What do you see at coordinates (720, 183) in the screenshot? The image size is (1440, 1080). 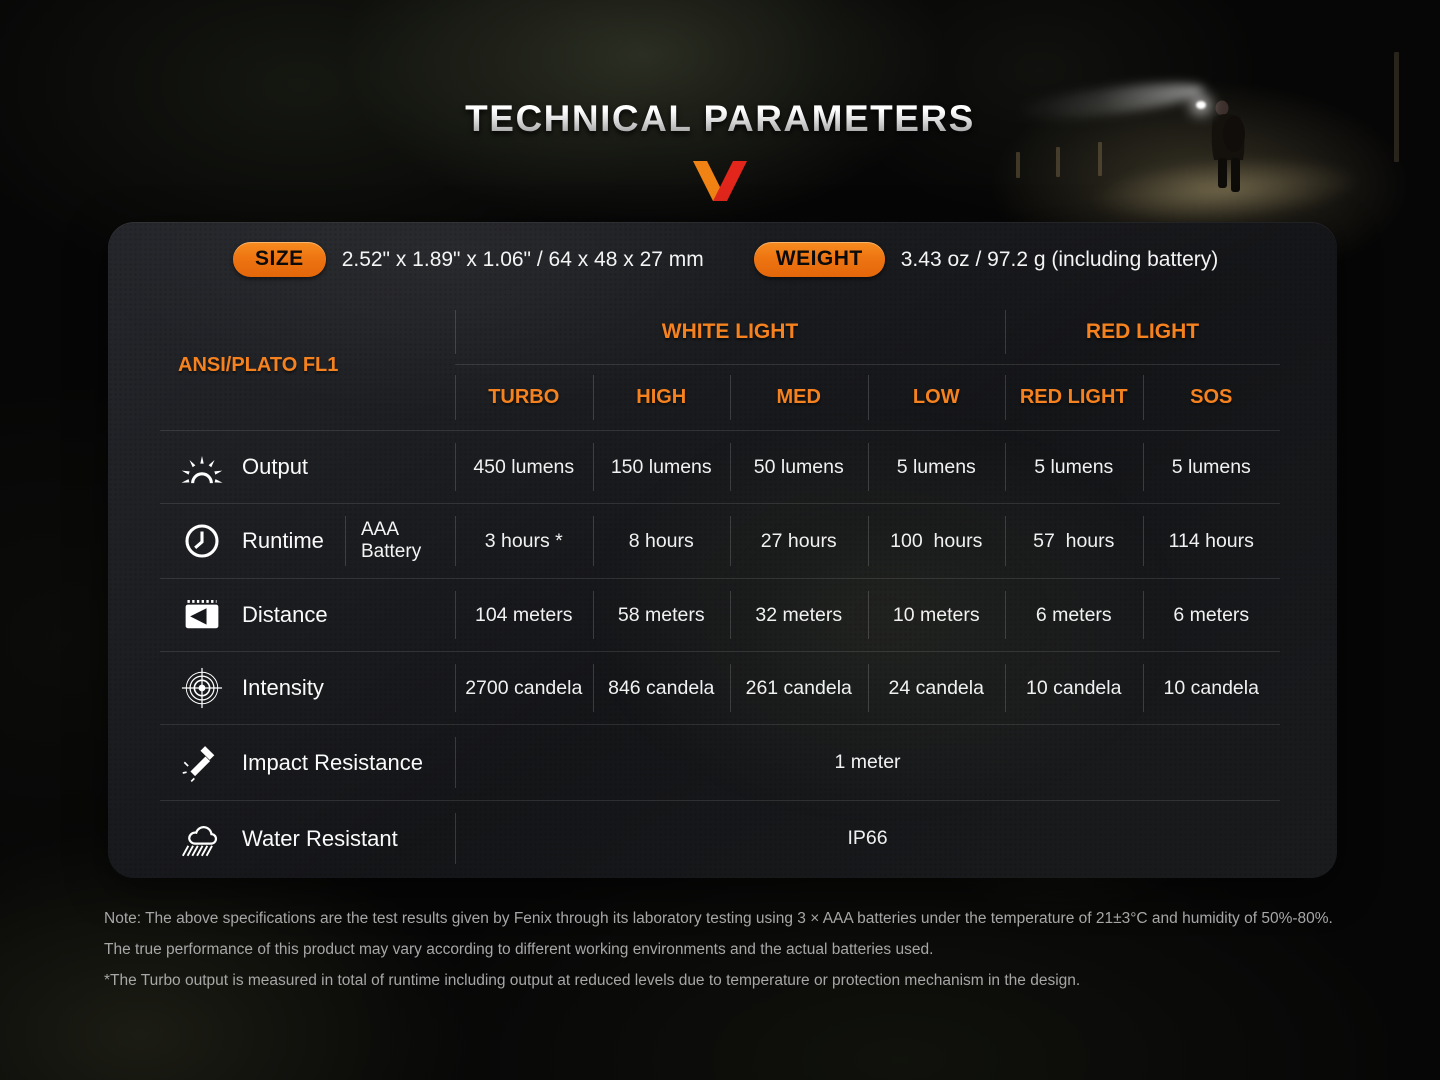 I see `chevron-down-icon` at bounding box center [720, 183].